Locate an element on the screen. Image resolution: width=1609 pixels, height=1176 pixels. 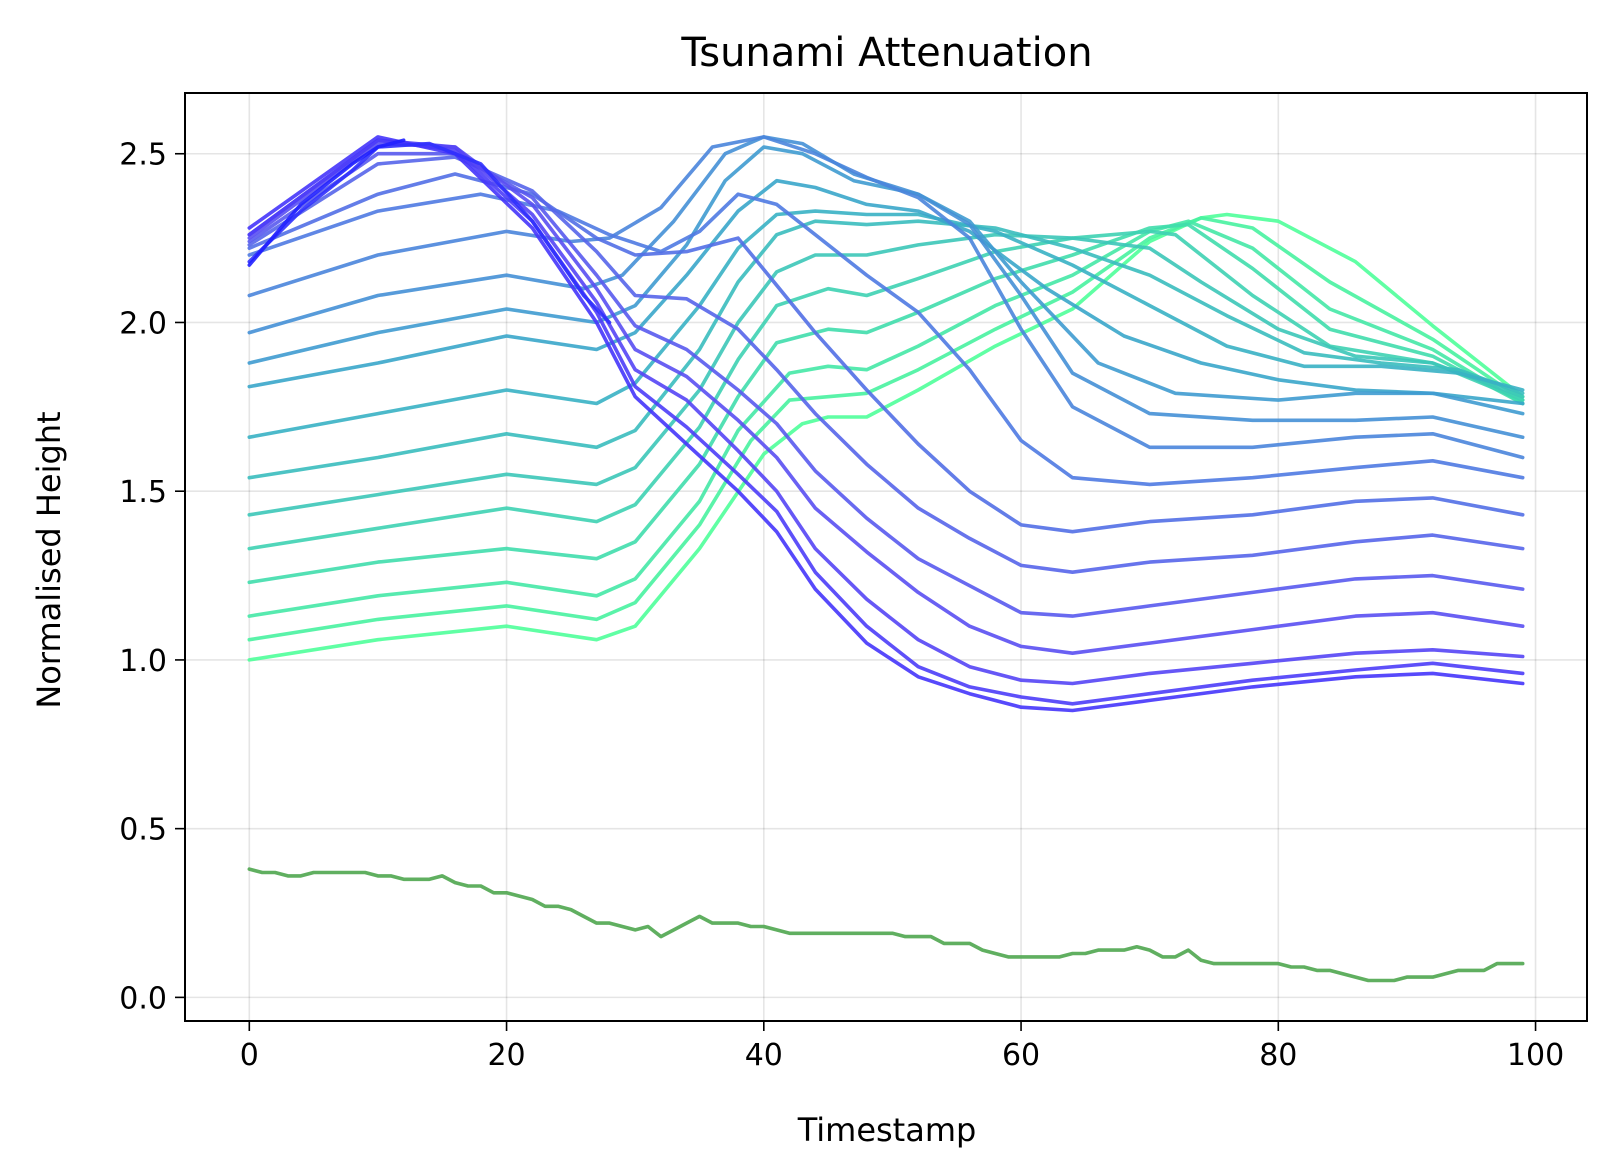
y-tick-label: 2.5 is located at coordinates (143, 155).